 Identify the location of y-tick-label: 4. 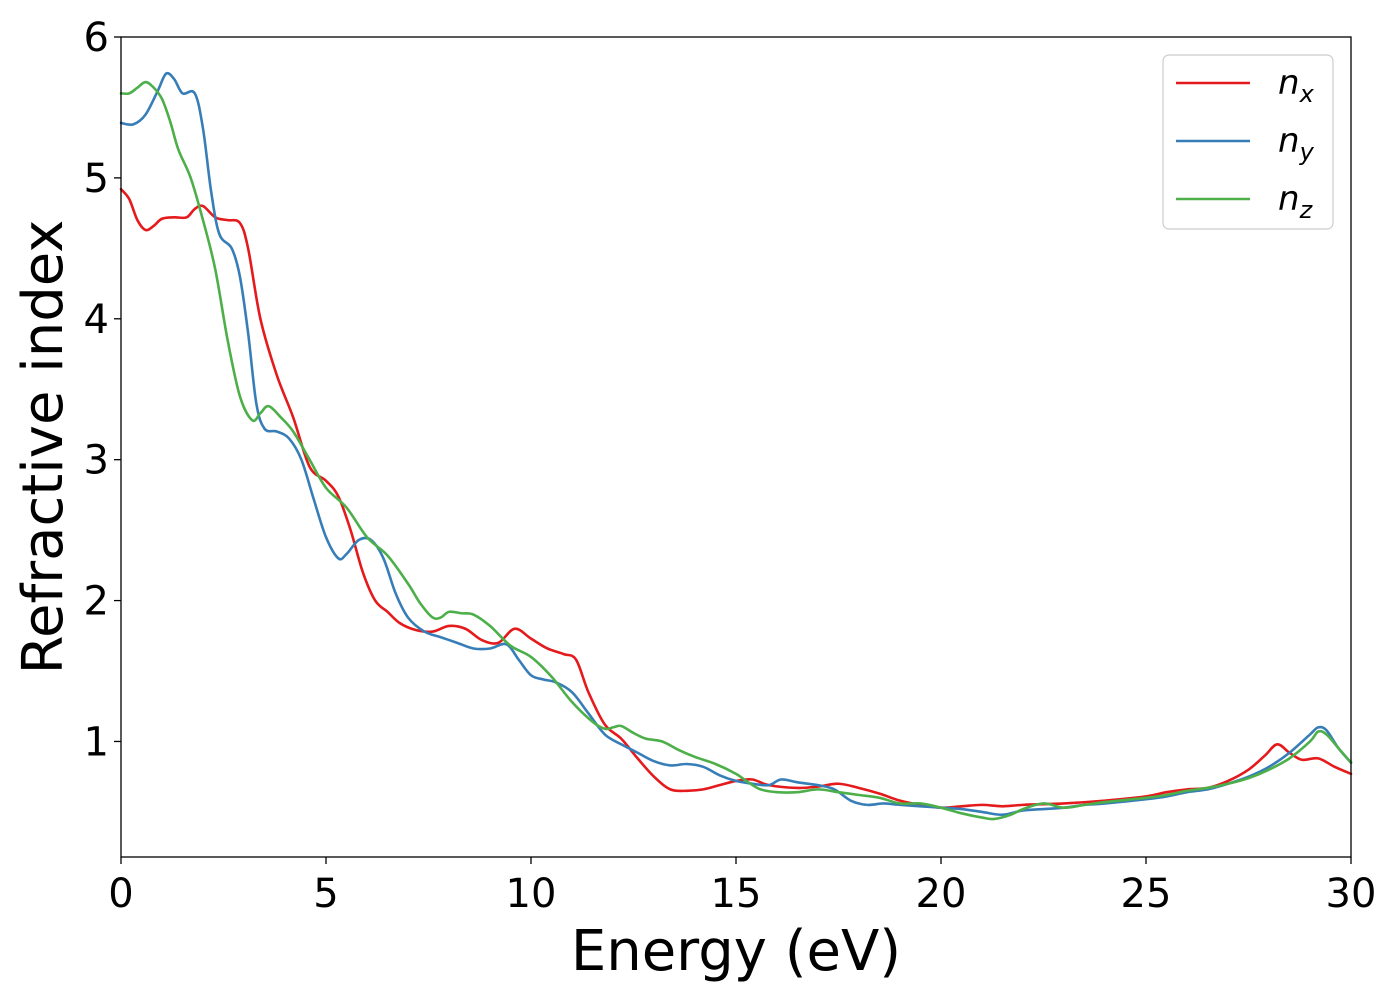
(96, 320).